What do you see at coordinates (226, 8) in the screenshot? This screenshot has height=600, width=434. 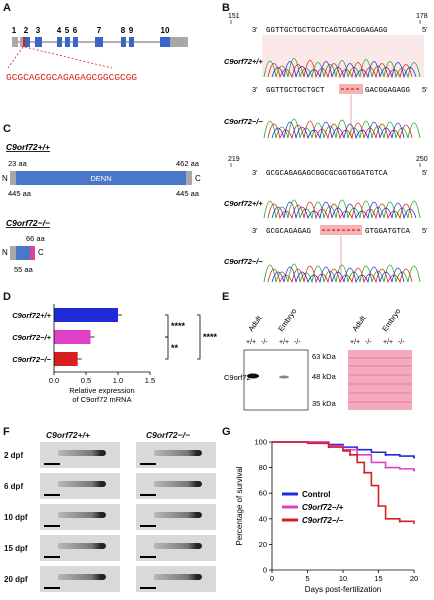 I see `panel-label-b: B` at bounding box center [226, 8].